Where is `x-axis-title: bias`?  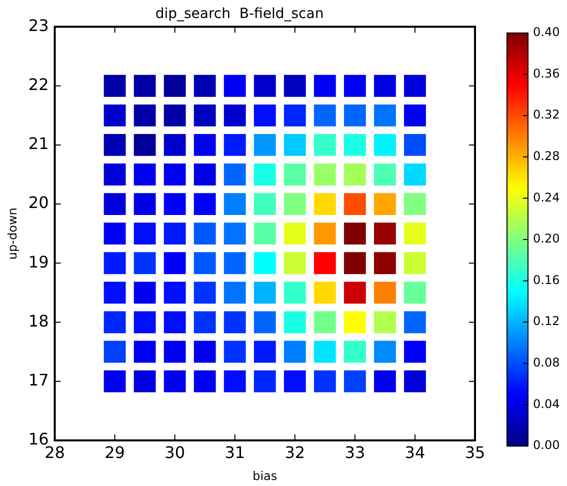 x-axis-title: bias is located at coordinates (265, 475).